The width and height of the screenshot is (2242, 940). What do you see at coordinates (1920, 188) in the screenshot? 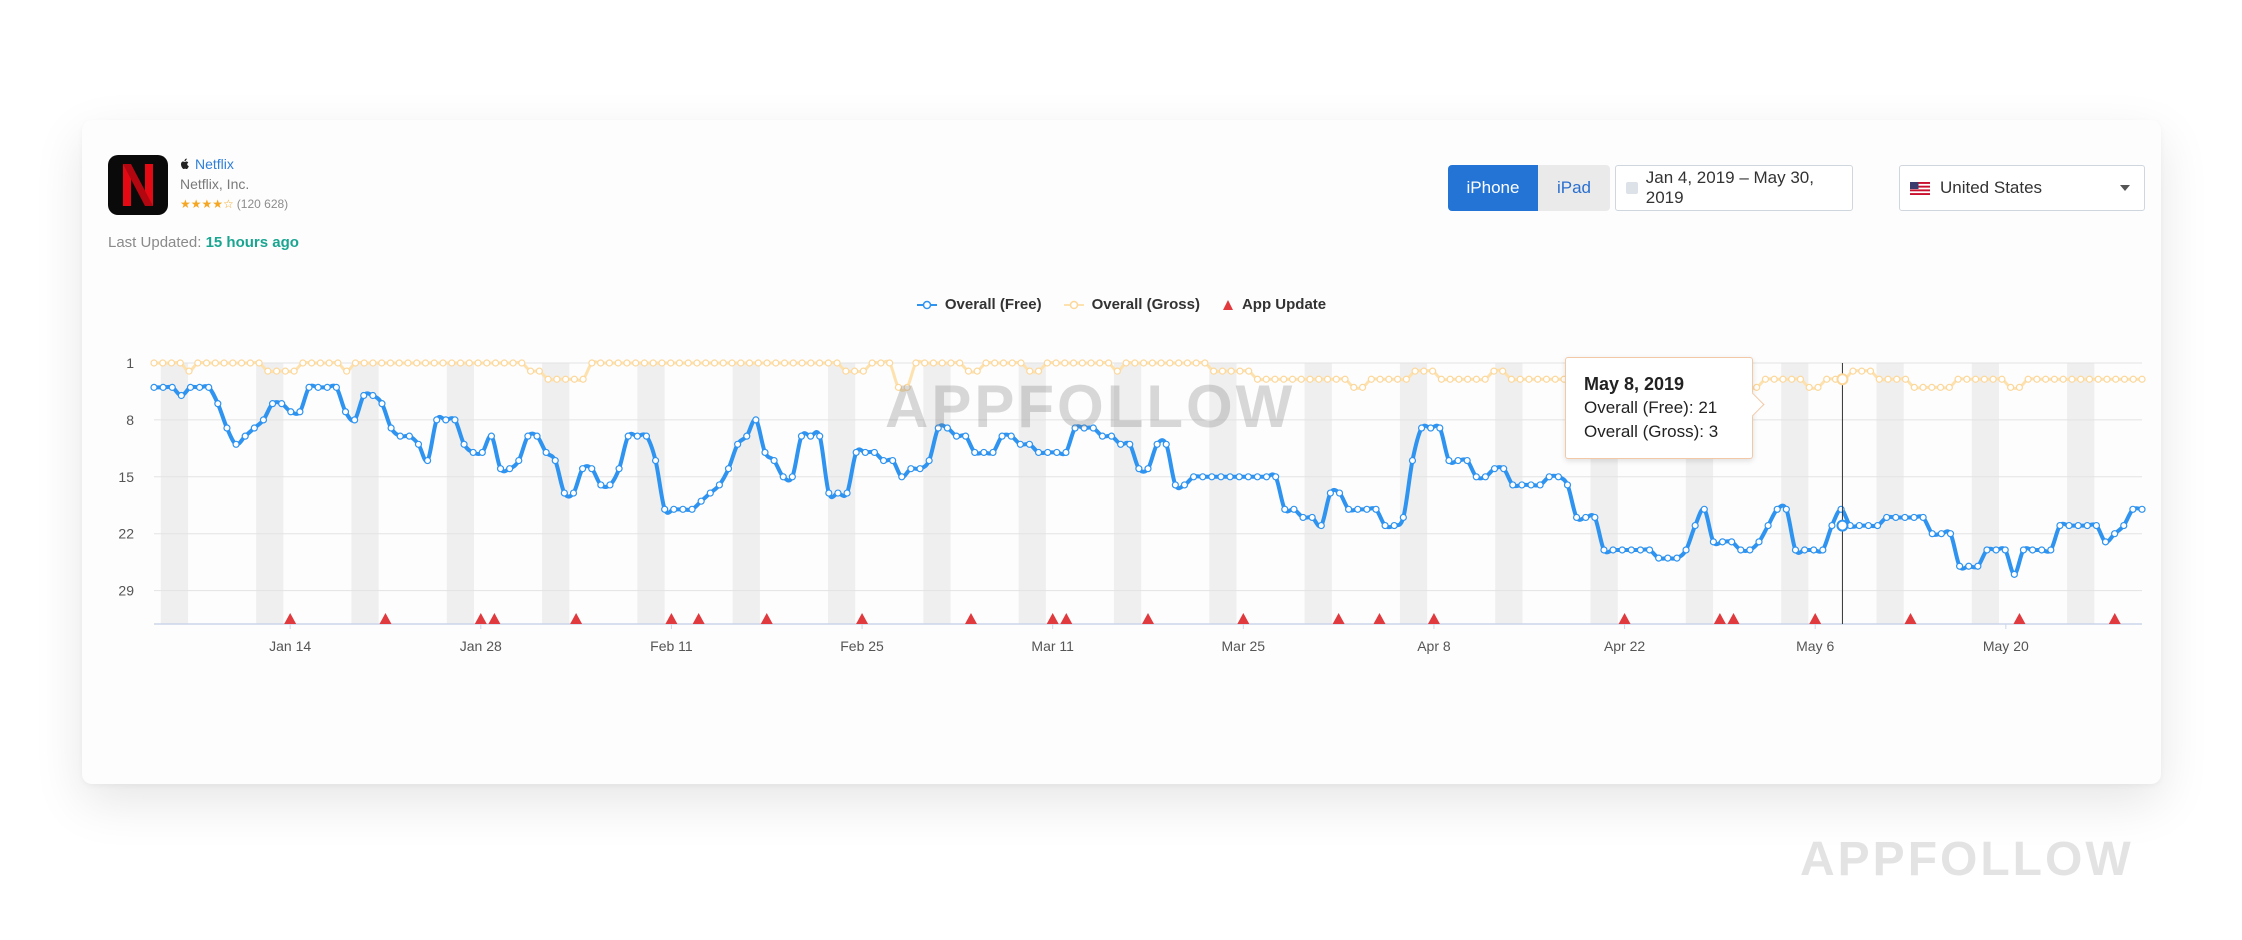
I see `us-flag-icon` at bounding box center [1920, 188].